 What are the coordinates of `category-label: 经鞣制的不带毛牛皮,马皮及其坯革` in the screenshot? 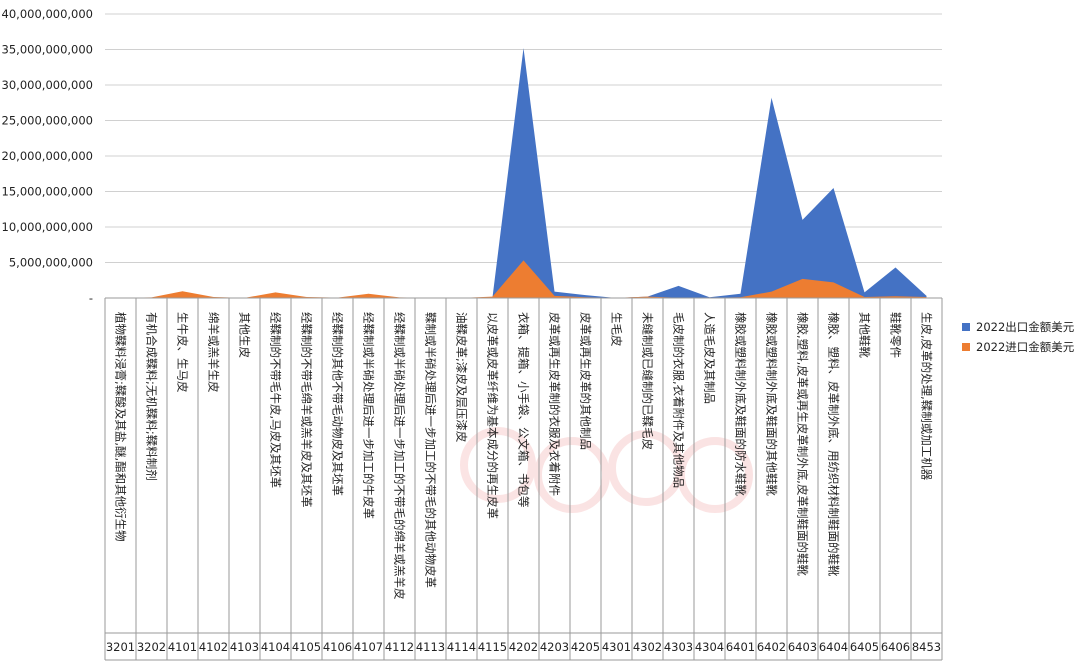 It's located at (276, 400).